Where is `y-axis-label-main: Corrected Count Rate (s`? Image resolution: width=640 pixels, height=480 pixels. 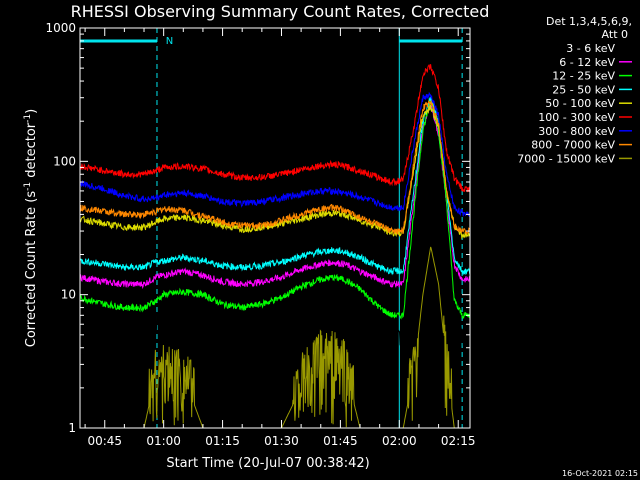
y-axis-label-main: Corrected Count Rate (s is located at coordinates (31, 269).